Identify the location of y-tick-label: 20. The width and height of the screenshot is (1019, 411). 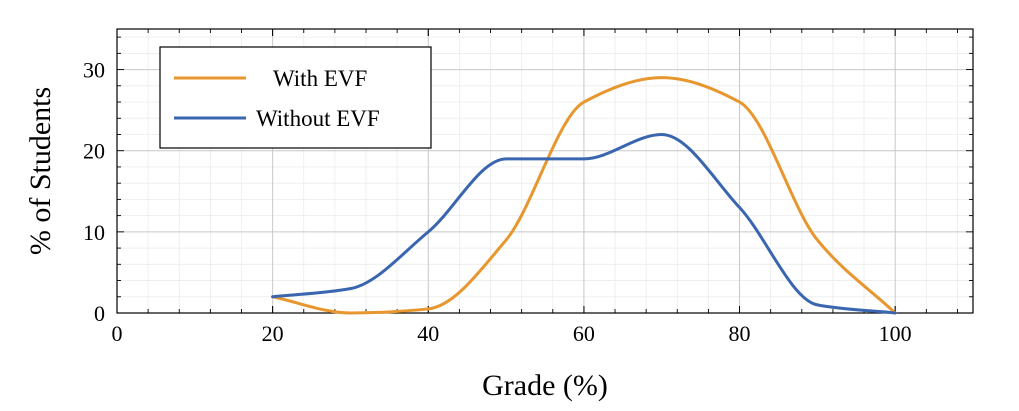
(94, 151).